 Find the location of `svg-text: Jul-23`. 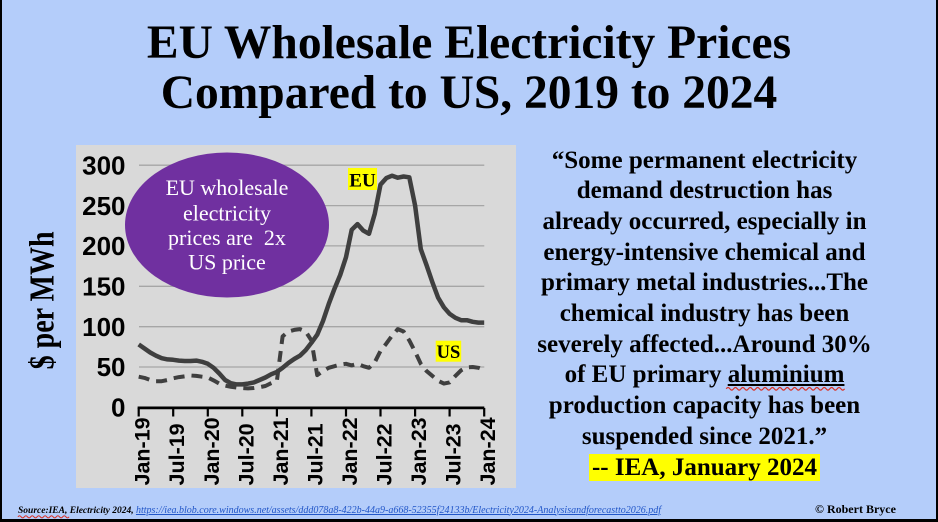

svg-text: Jul-23 is located at coordinates (454, 454).